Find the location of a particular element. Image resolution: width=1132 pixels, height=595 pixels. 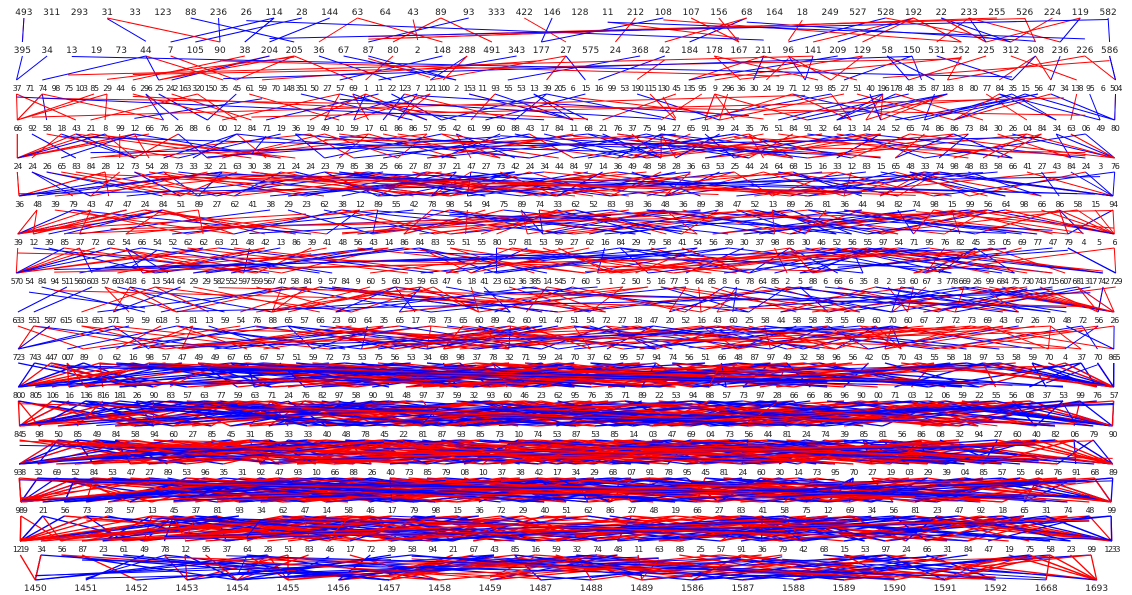

graph-node-label: 21 is located at coordinates (603, 128).